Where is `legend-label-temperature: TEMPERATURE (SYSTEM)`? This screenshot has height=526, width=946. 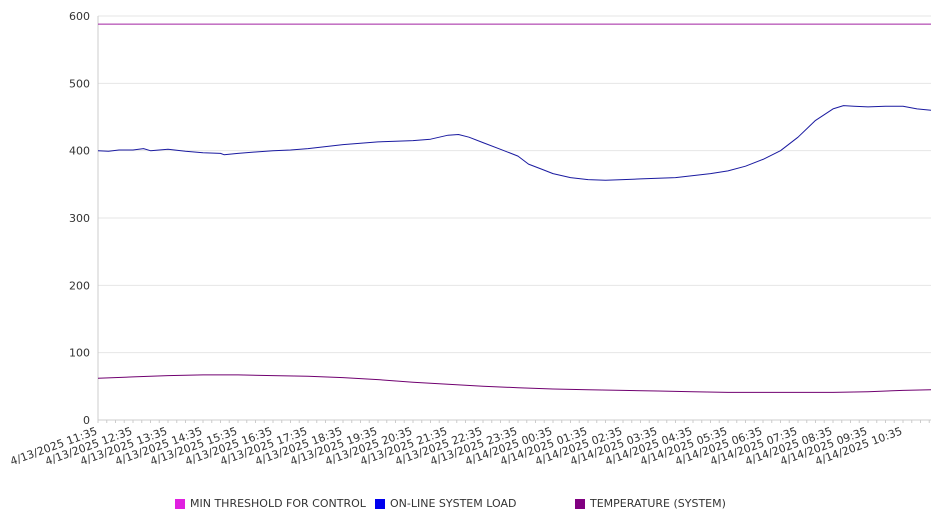
legend-label-temperature: TEMPERATURE (SYSTEM) is located at coordinates (658, 503).